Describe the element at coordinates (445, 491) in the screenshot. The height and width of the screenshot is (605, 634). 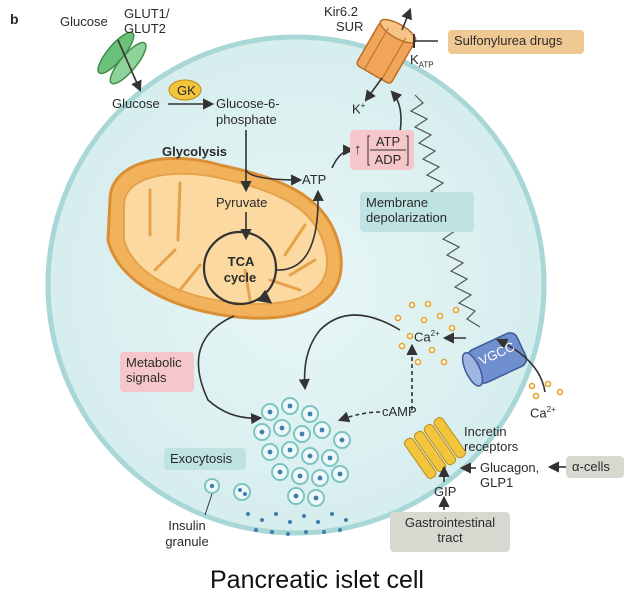
I see `label-gip: GIP` at that location.